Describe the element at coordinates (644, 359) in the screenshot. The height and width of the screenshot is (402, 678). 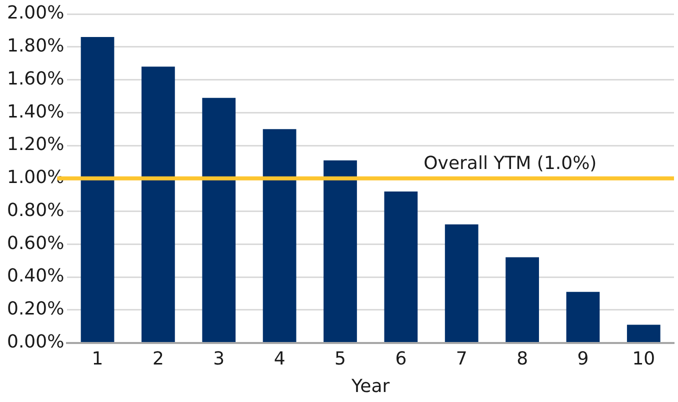
I see `x-tick-label: 10` at that location.